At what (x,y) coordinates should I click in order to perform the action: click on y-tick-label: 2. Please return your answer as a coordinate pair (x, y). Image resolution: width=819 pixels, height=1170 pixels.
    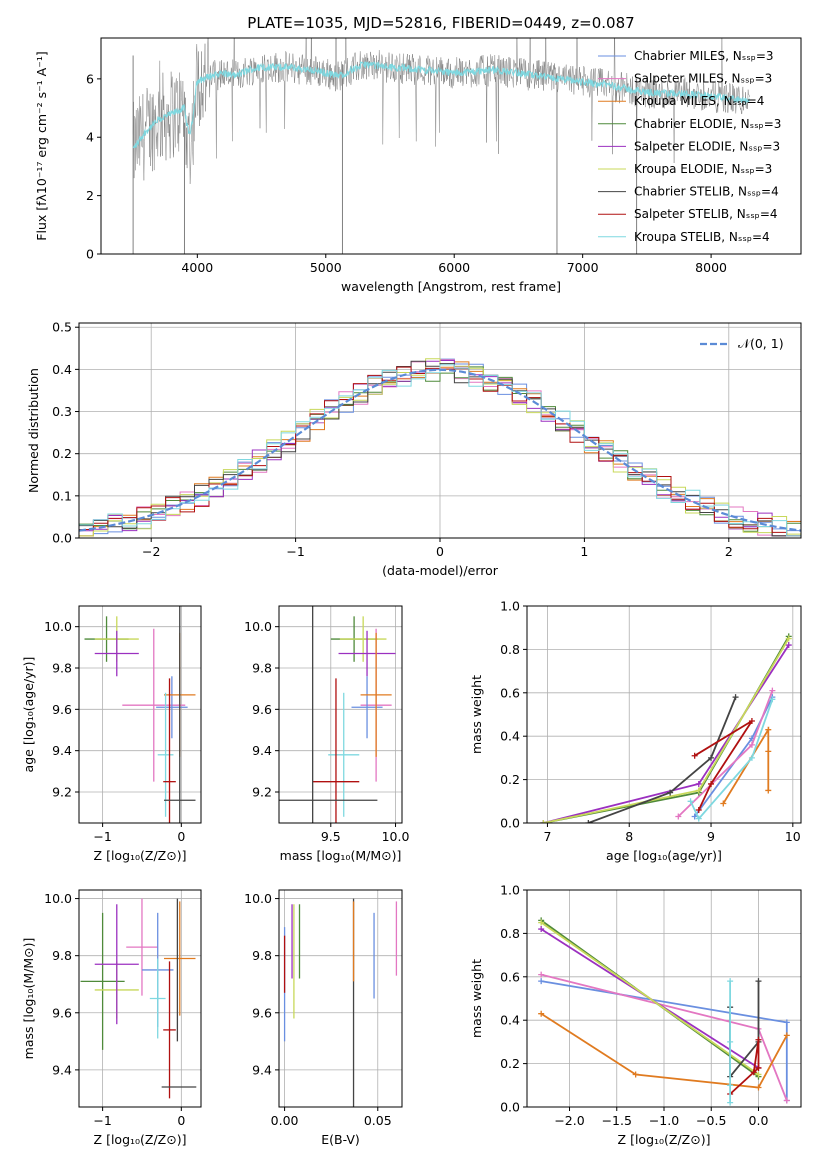
    Looking at the image, I should click on (90, 195).